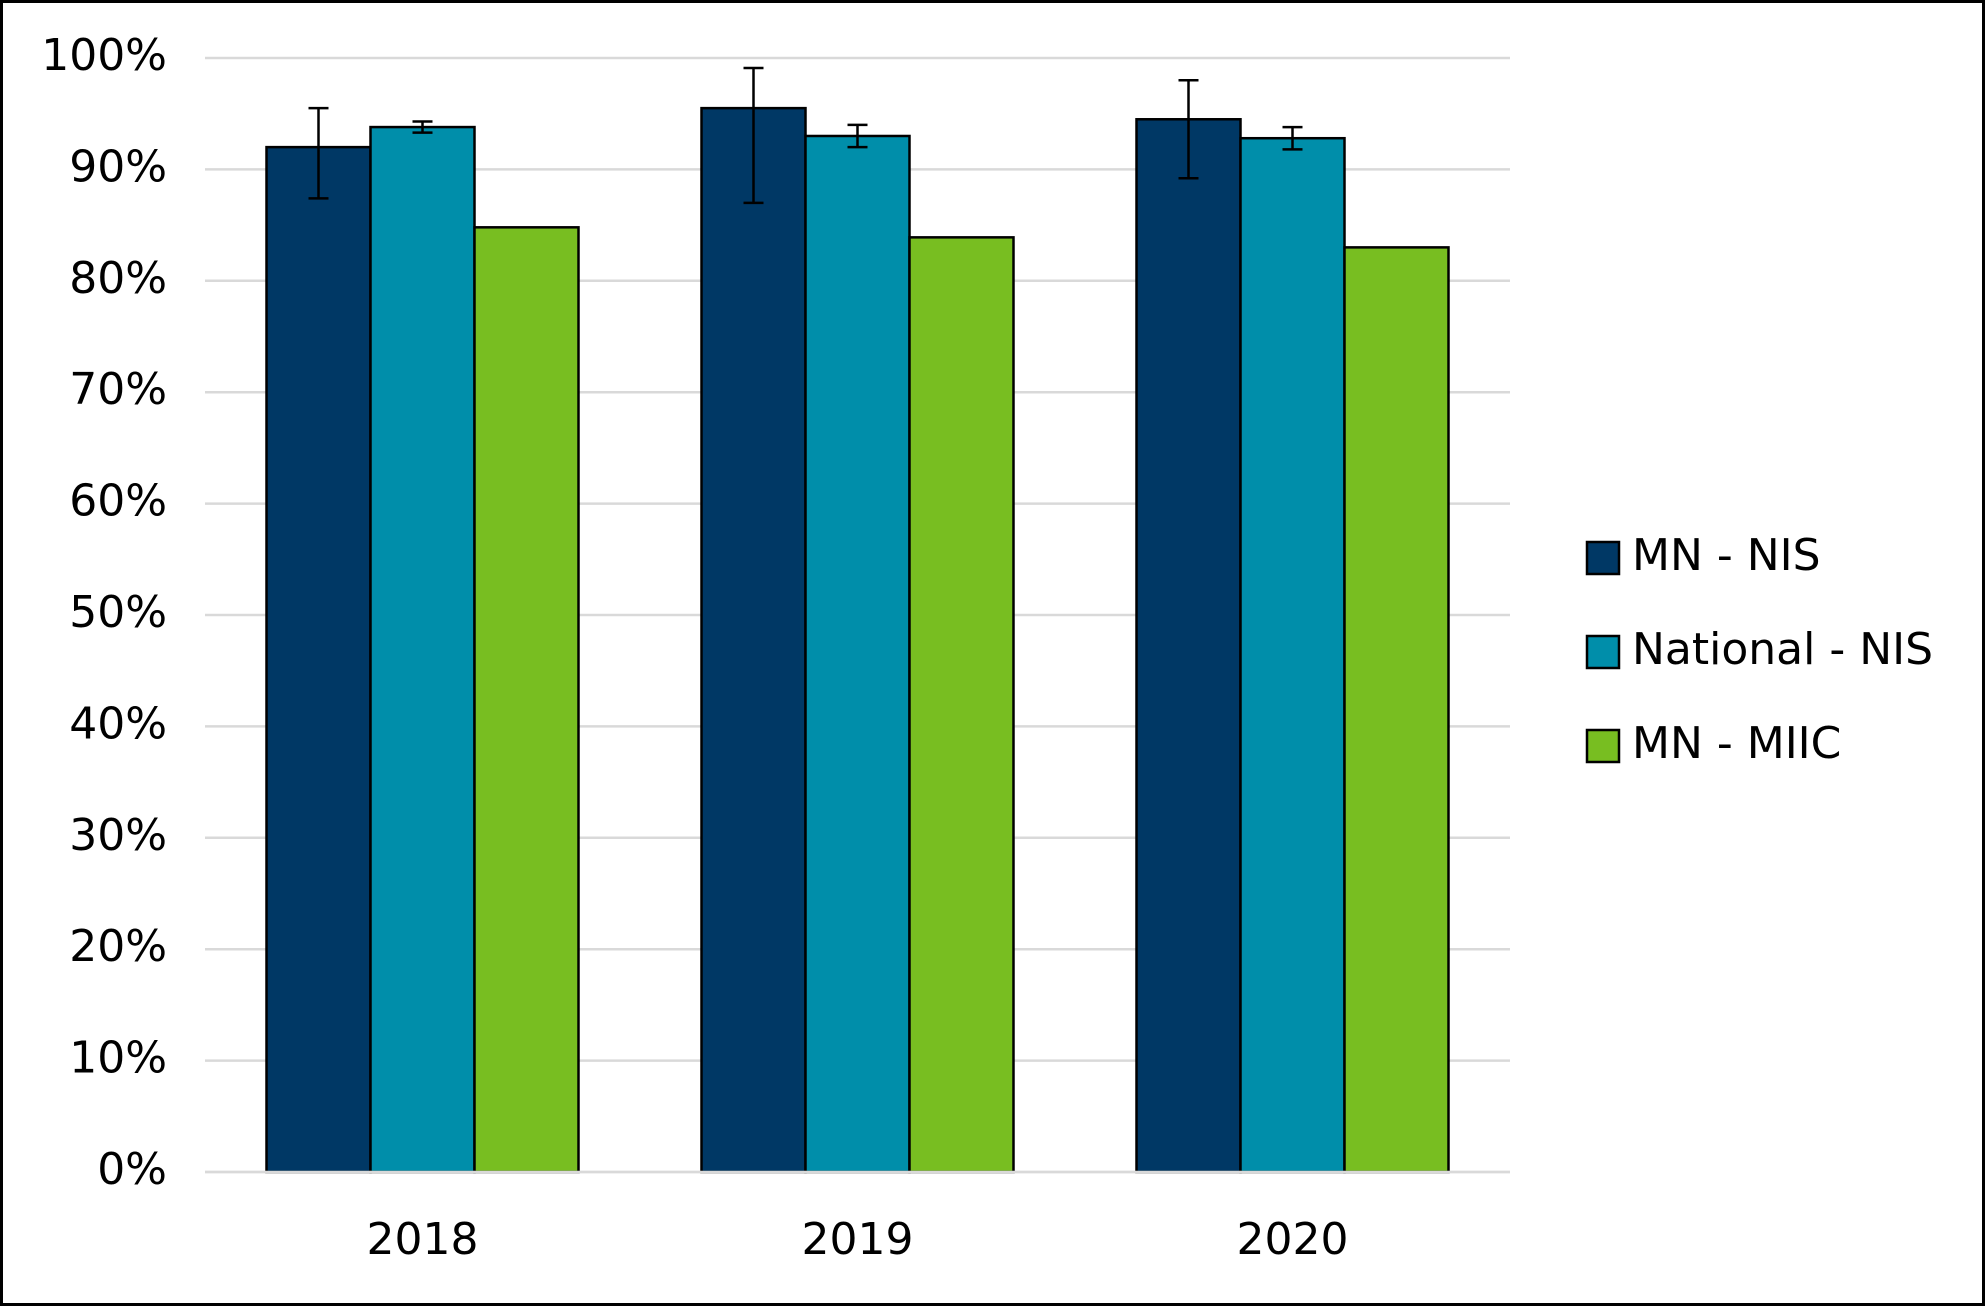 The width and height of the screenshot is (1985, 1306). What do you see at coordinates (118, 723) in the screenshot?
I see `y-tick-label: 40%` at bounding box center [118, 723].